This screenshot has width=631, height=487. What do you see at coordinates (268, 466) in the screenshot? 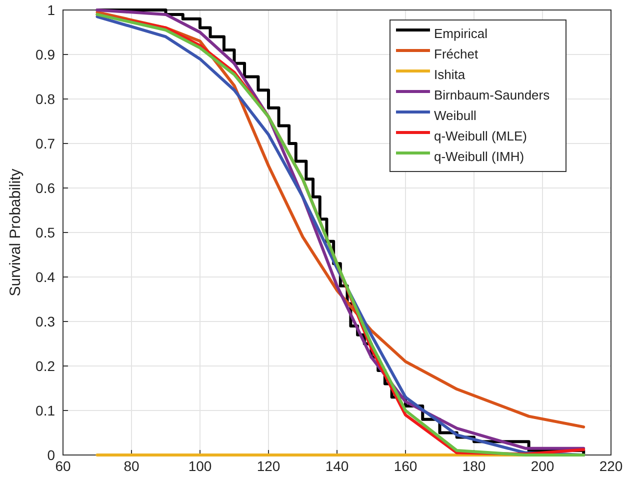
I see `x-tick-label: 120` at bounding box center [268, 466].